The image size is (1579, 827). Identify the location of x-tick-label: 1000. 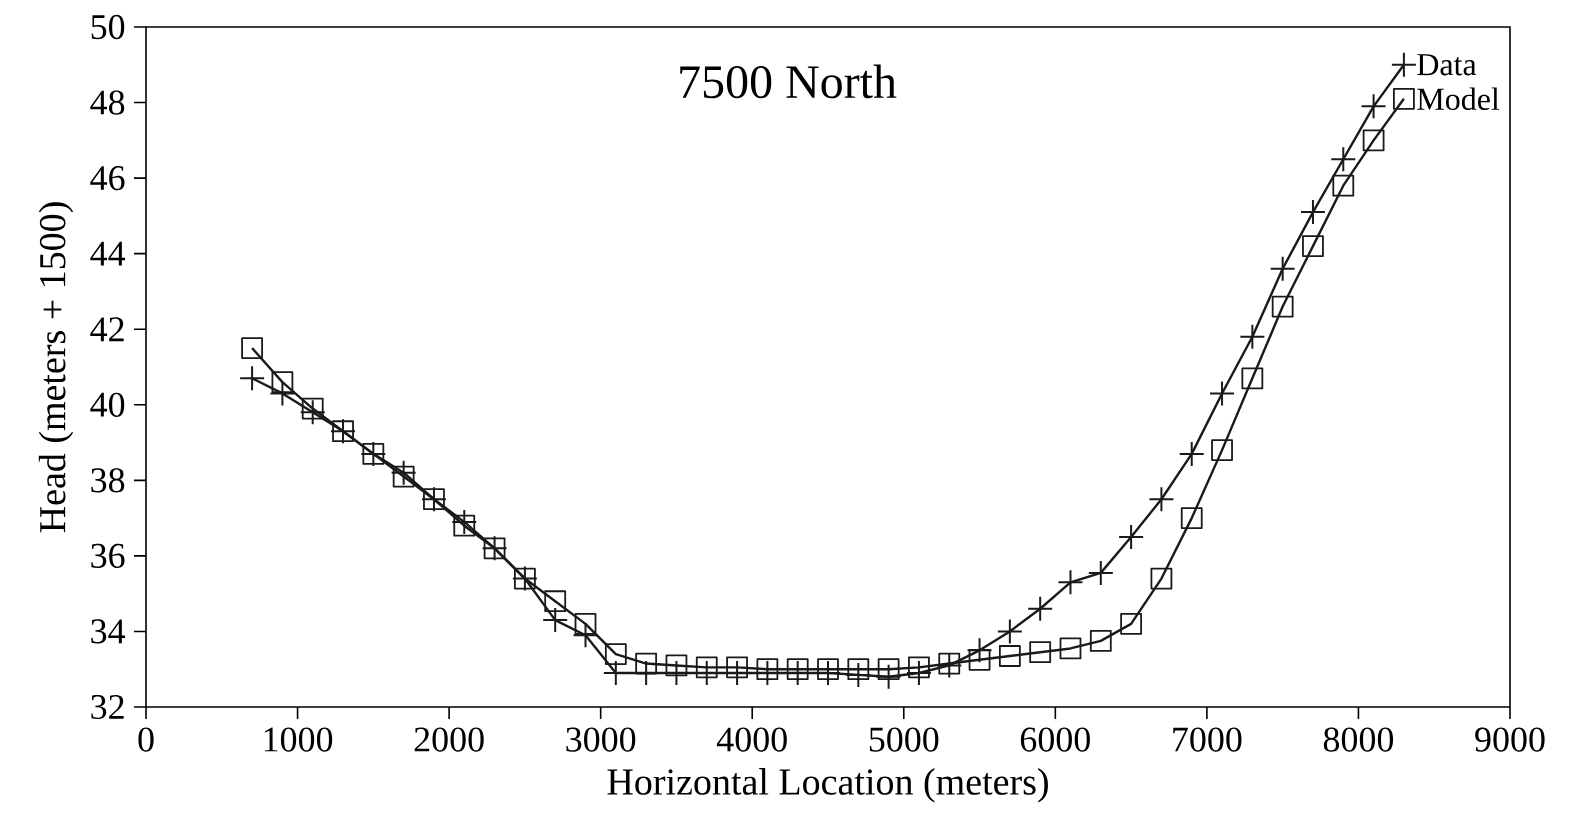
(298, 739).